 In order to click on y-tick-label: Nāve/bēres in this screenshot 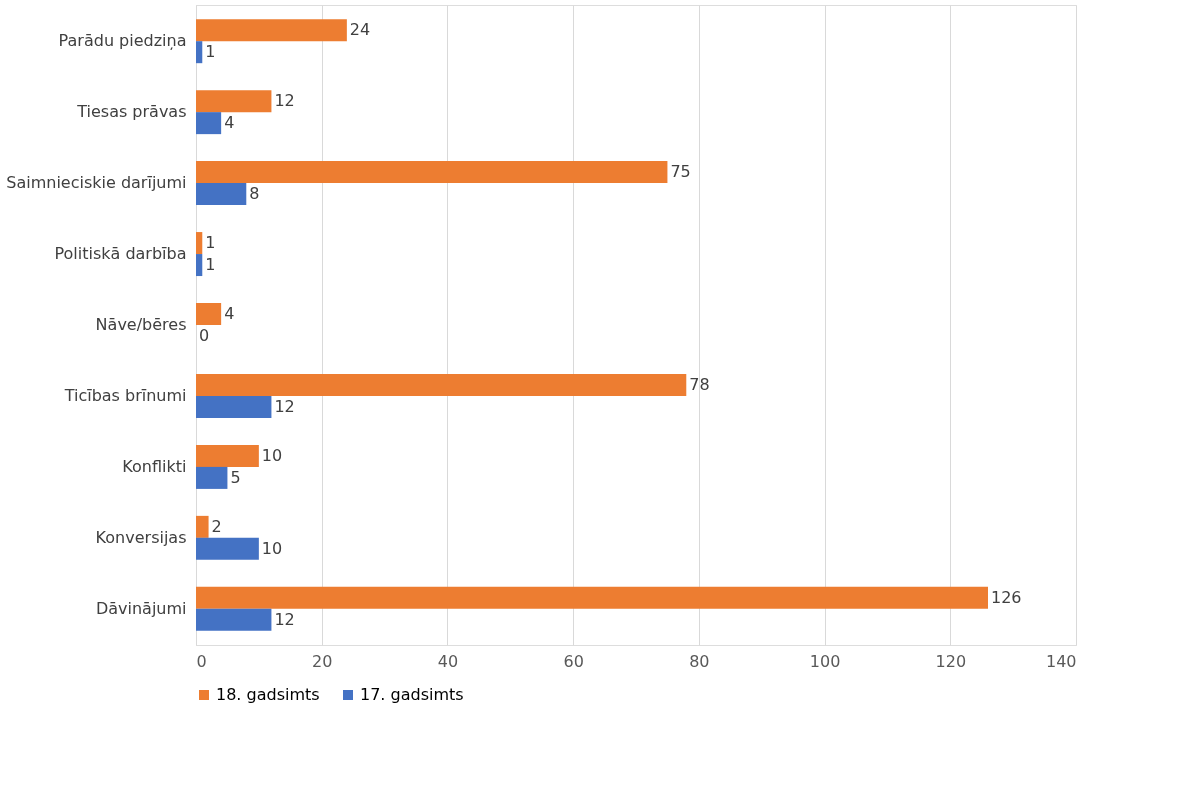, I will do `click(141, 324)`.